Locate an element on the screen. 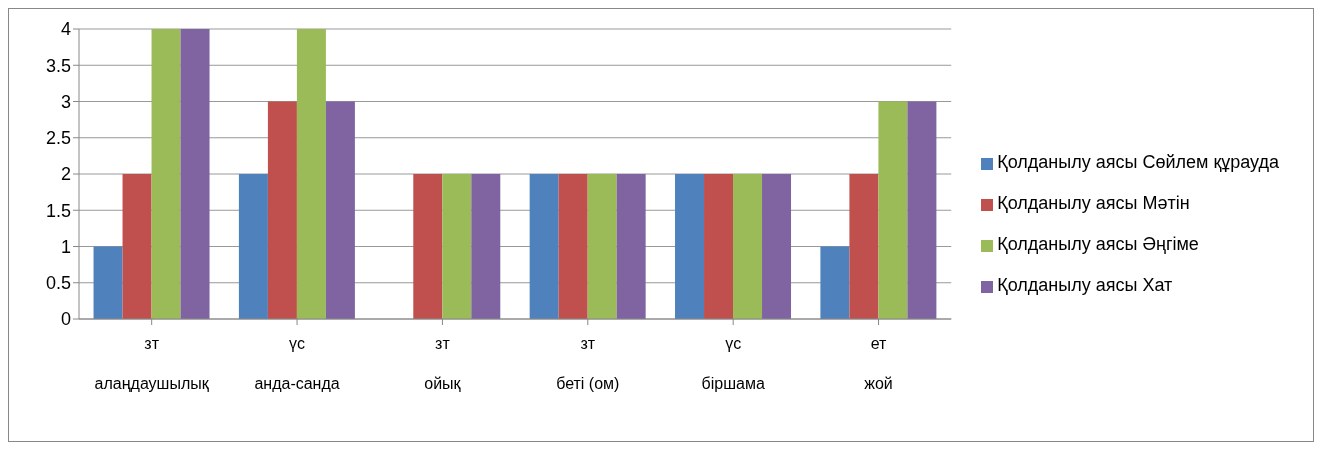 The height and width of the screenshot is (450, 1322). category-label: ет жой is located at coordinates (878, 363).